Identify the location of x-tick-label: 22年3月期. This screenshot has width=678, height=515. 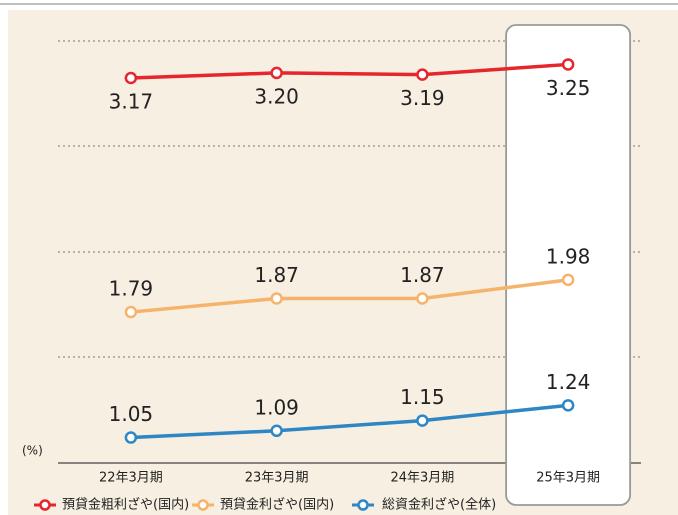
(131, 478).